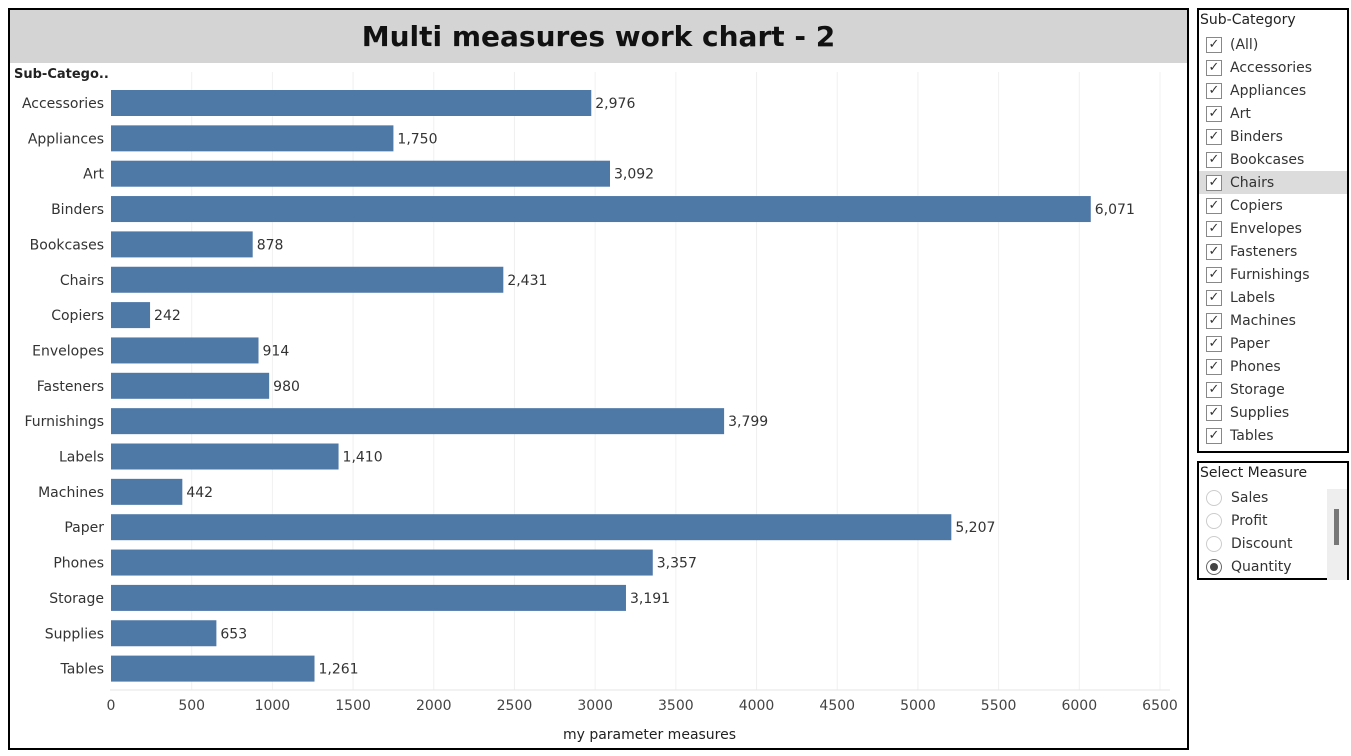  I want to click on x-tick-label: 4000, so click(757, 706).